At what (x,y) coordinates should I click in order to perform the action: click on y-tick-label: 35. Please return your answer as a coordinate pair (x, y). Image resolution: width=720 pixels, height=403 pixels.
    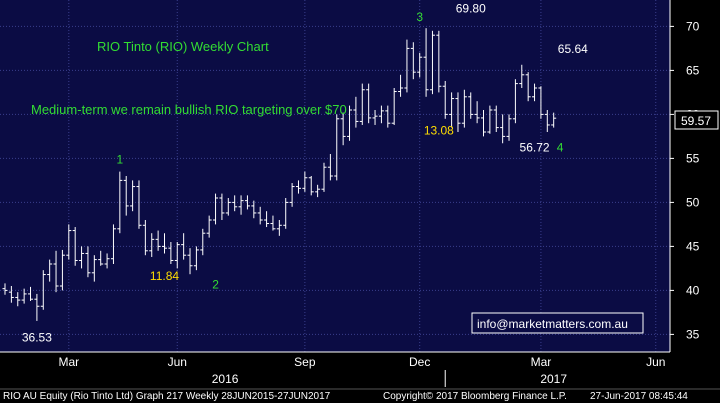
    Looking at the image, I should click on (693, 334).